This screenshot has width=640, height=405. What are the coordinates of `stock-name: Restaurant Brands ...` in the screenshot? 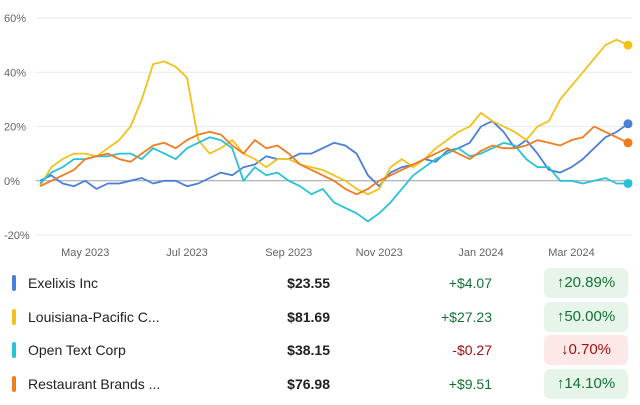 It's located at (94, 383).